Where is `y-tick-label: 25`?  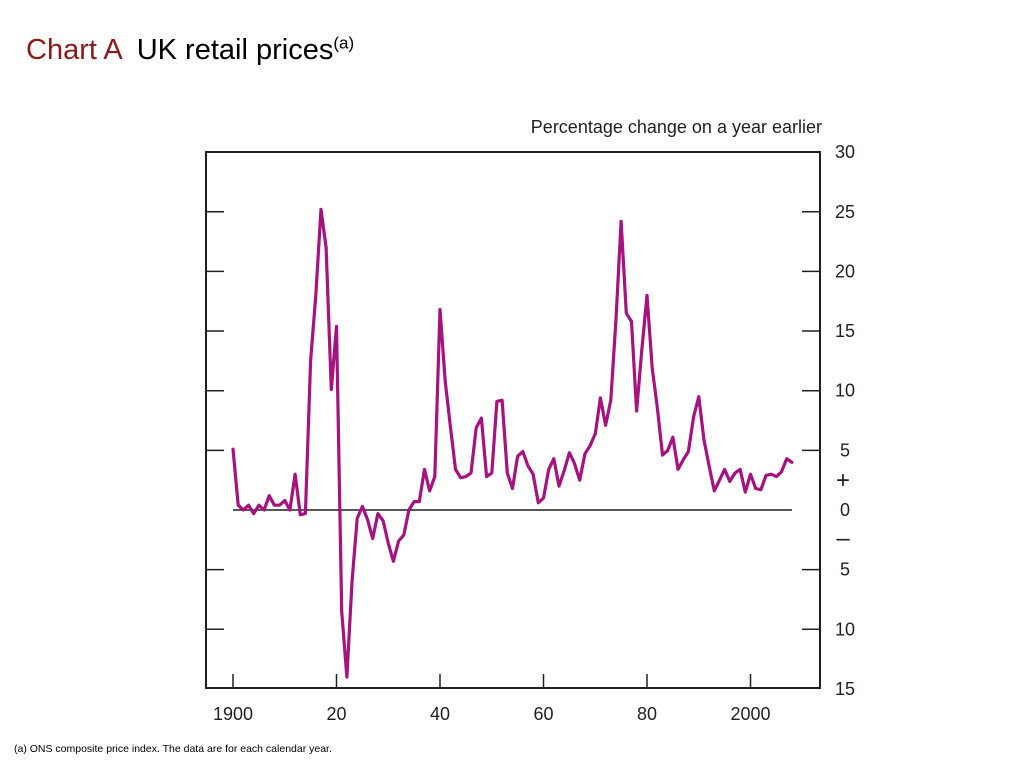 y-tick-label: 25 is located at coordinates (845, 212).